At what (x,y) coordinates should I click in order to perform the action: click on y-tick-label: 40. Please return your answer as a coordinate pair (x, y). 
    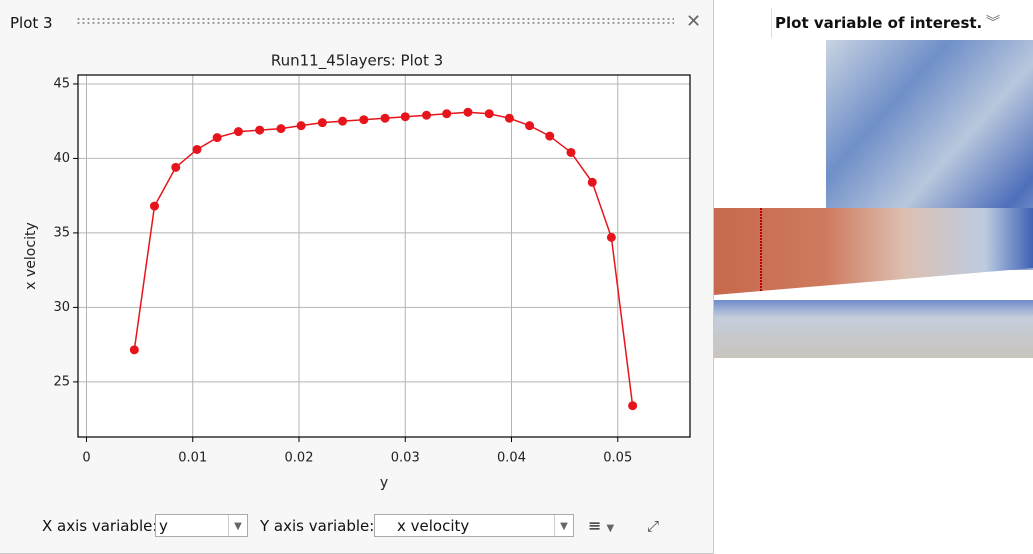
    Looking at the image, I should click on (61, 158).